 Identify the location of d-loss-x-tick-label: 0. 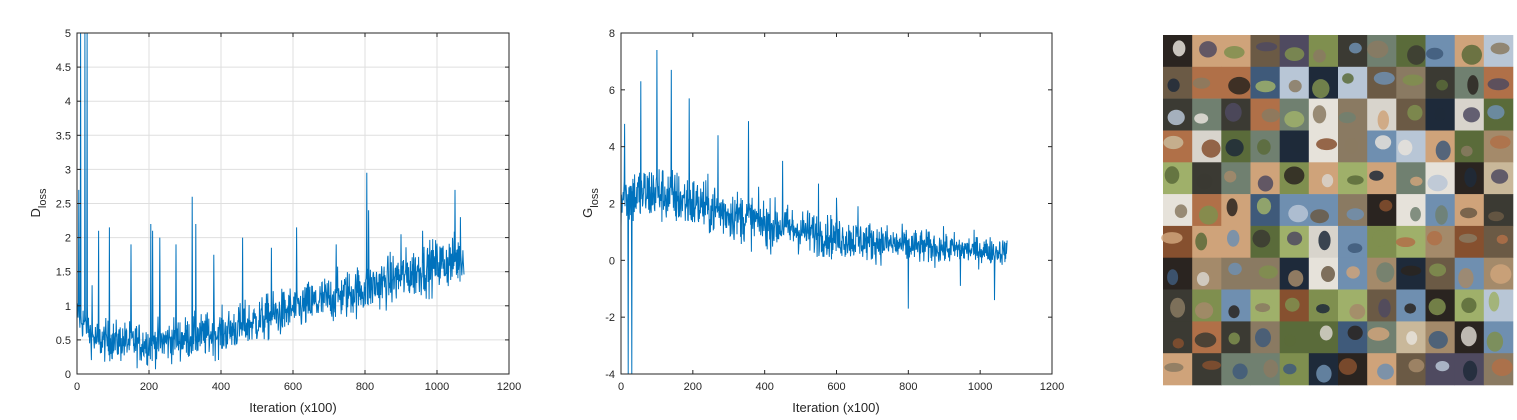
(77, 387).